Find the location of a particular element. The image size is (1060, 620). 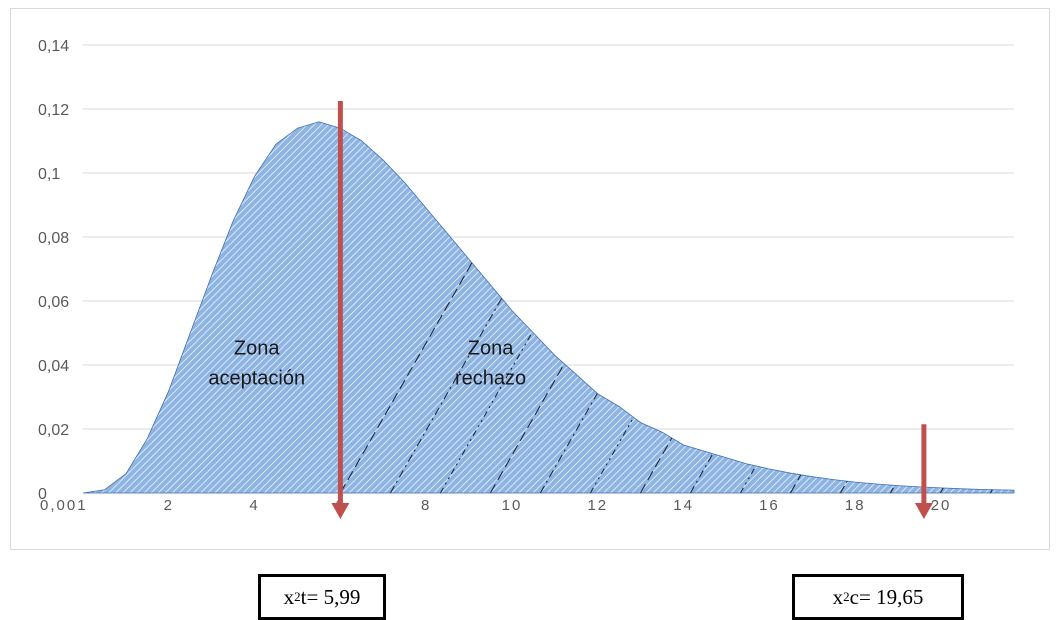

y-tick-label: 0,04 is located at coordinates (53, 366).